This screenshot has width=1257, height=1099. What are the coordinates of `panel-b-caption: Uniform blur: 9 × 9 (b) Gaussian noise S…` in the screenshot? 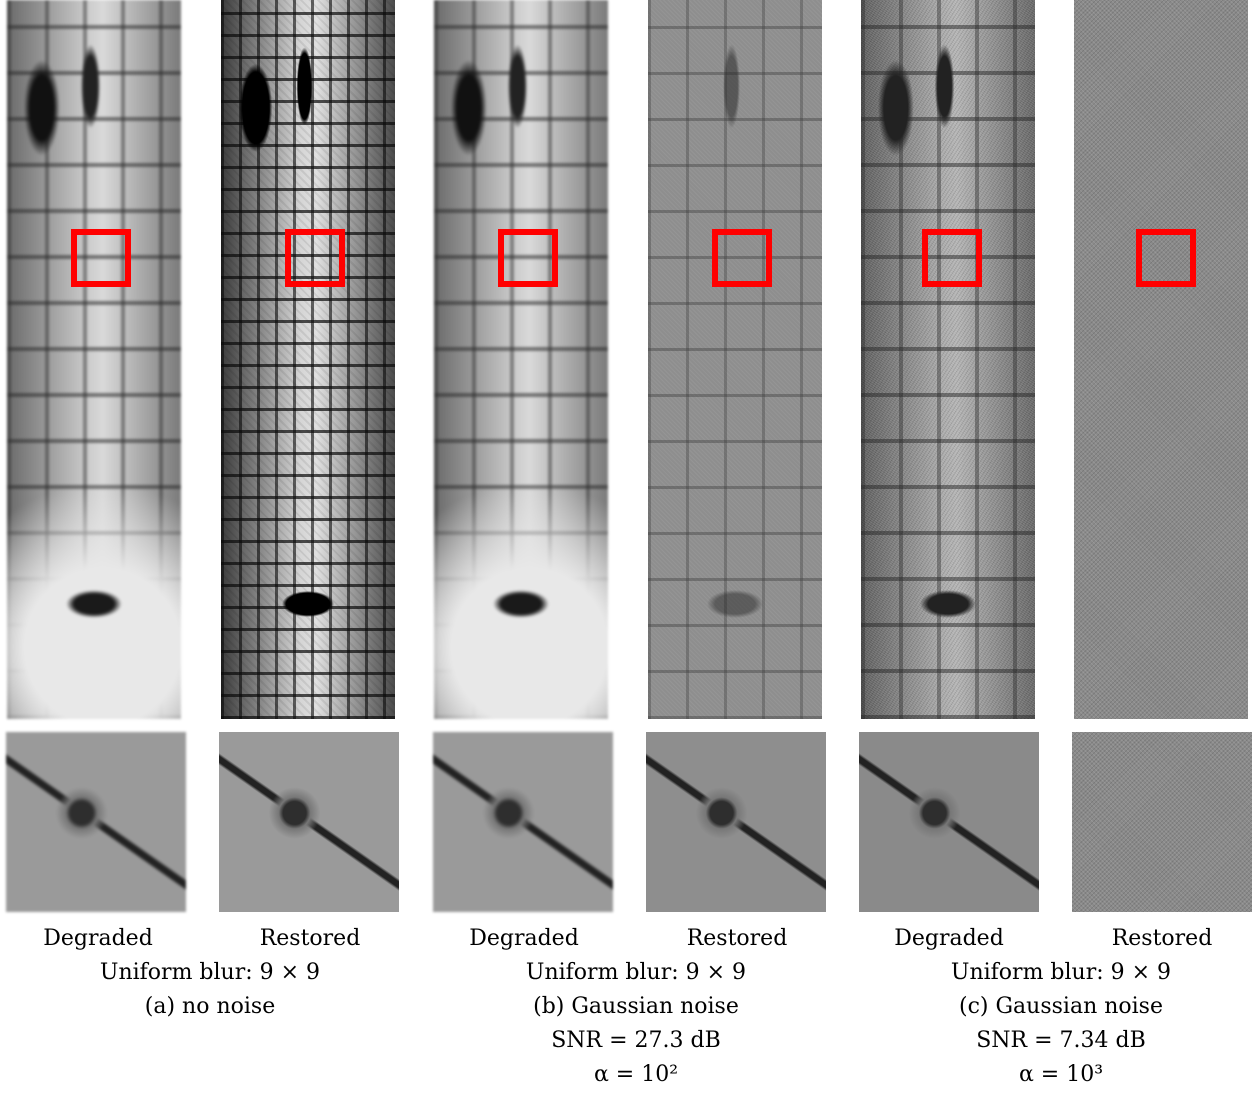 It's located at (636, 1024).